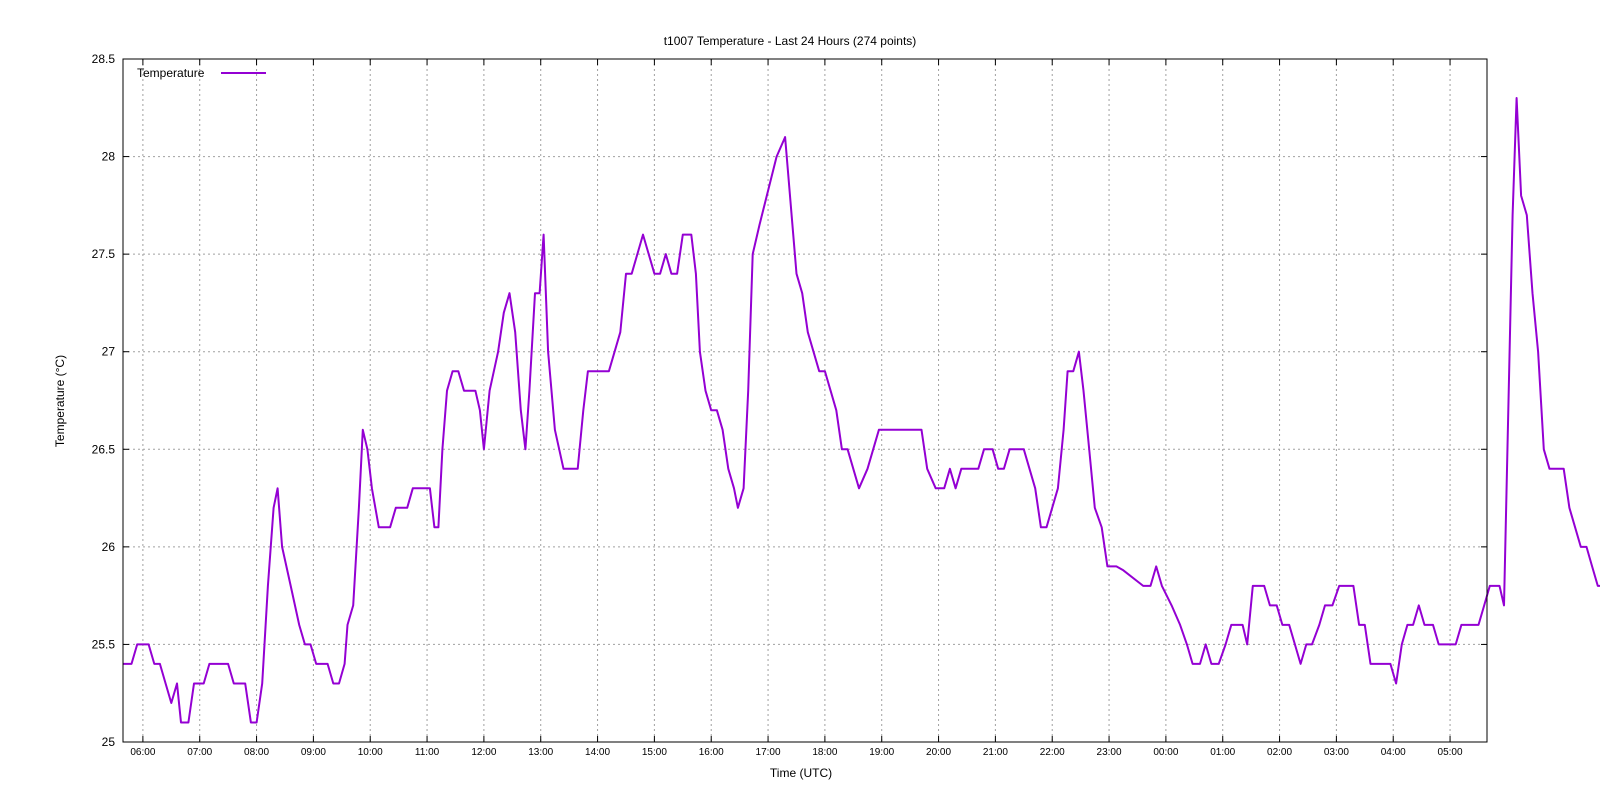  I want to click on x-tick-label: 19:00, so click(881, 752).